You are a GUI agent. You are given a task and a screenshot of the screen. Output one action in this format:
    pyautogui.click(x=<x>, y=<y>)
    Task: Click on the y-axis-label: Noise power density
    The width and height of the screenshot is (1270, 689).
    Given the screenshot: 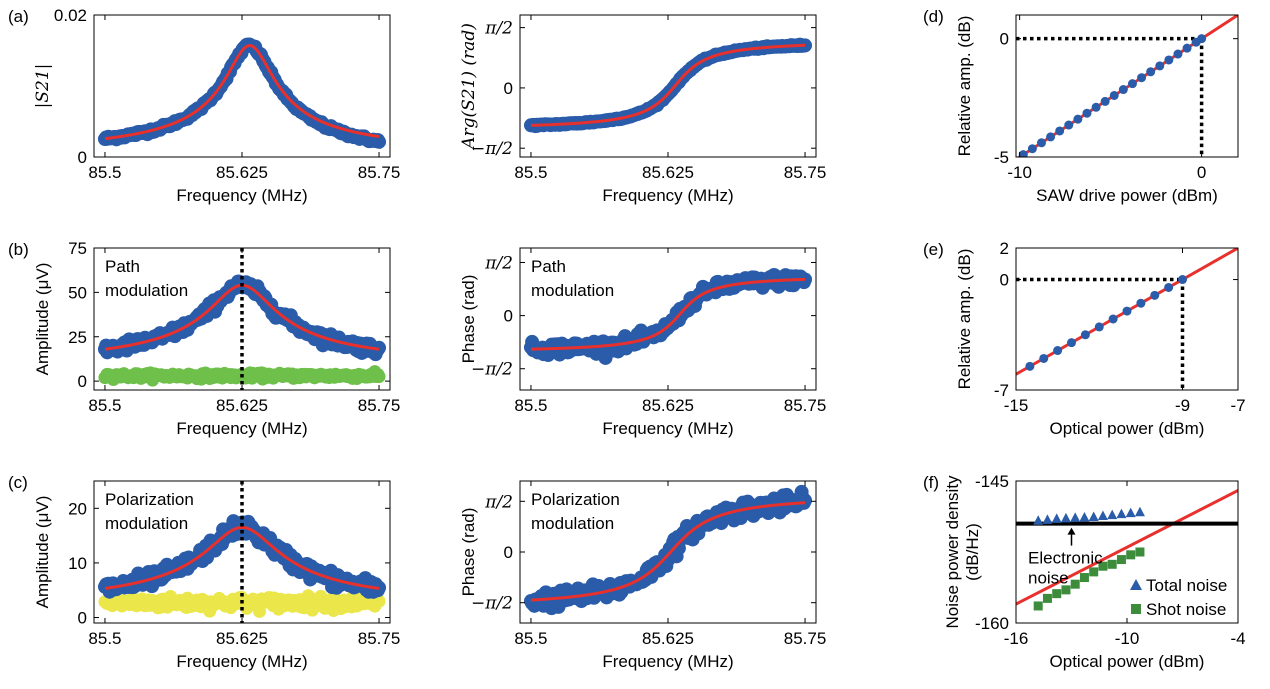 What is the action you would take?
    pyautogui.click(x=952, y=552)
    